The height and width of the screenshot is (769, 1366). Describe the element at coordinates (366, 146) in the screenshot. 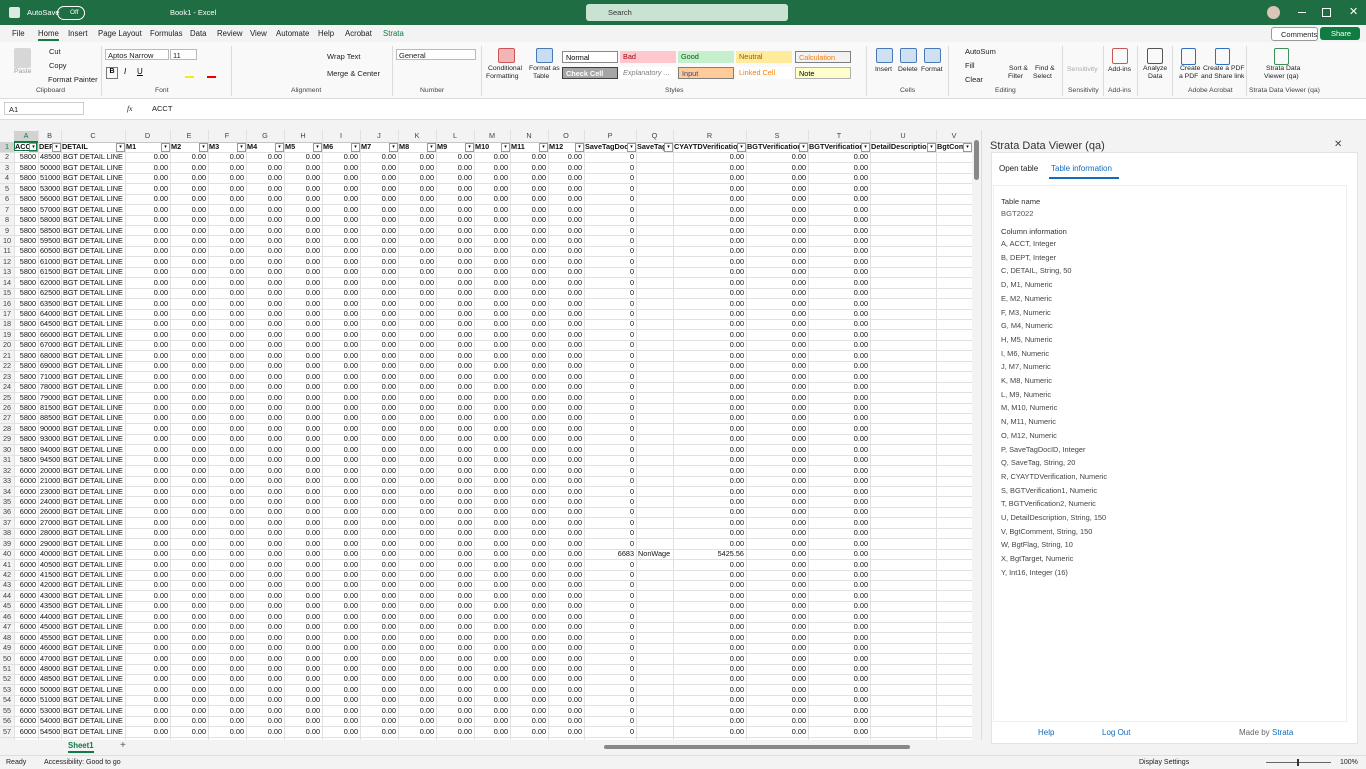

I see `header-cell: M7` at that location.